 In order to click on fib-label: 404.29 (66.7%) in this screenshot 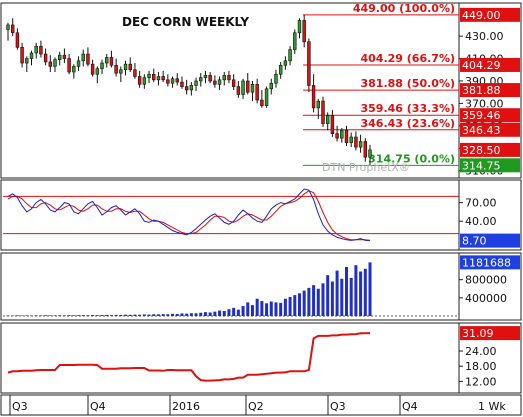, I will do `click(408, 58)`.